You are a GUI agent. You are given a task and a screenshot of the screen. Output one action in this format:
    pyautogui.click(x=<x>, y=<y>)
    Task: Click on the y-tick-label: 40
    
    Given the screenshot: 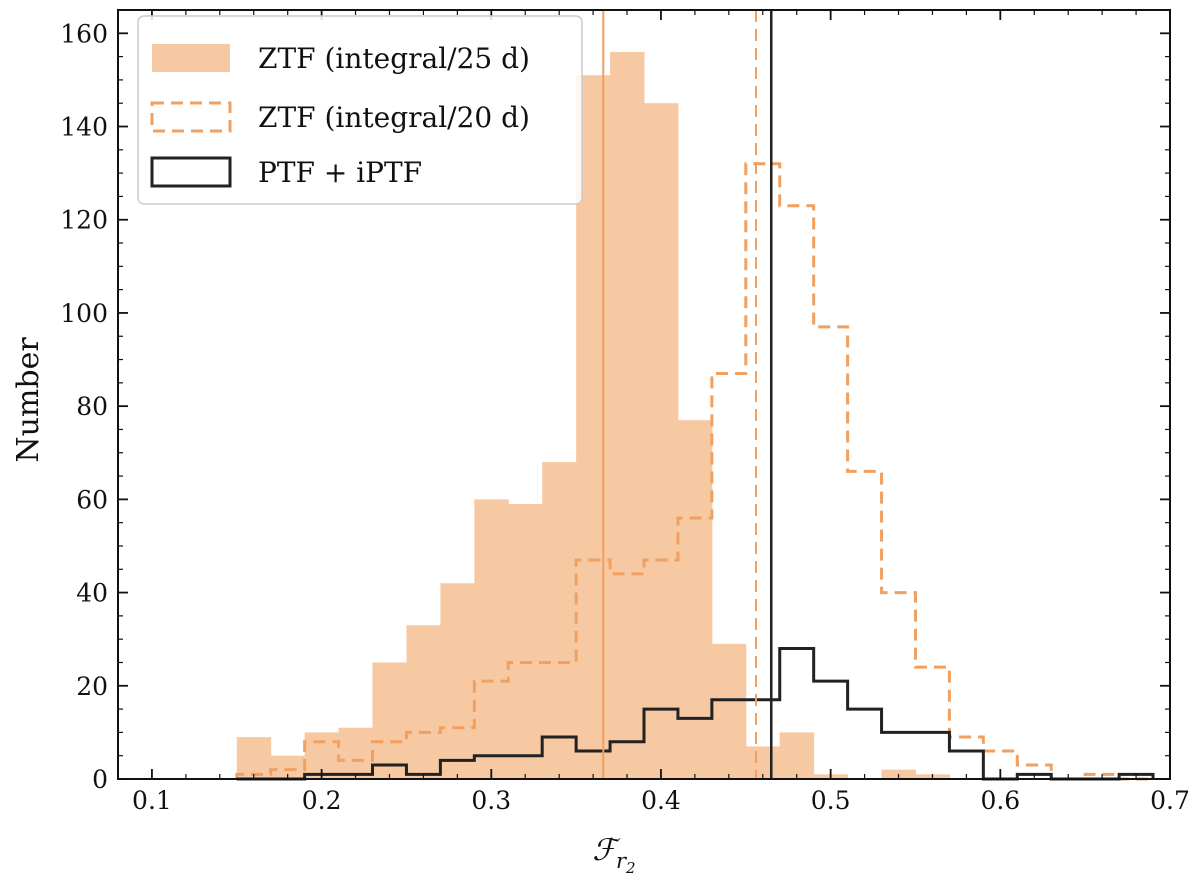 What is the action you would take?
    pyautogui.click(x=92, y=593)
    